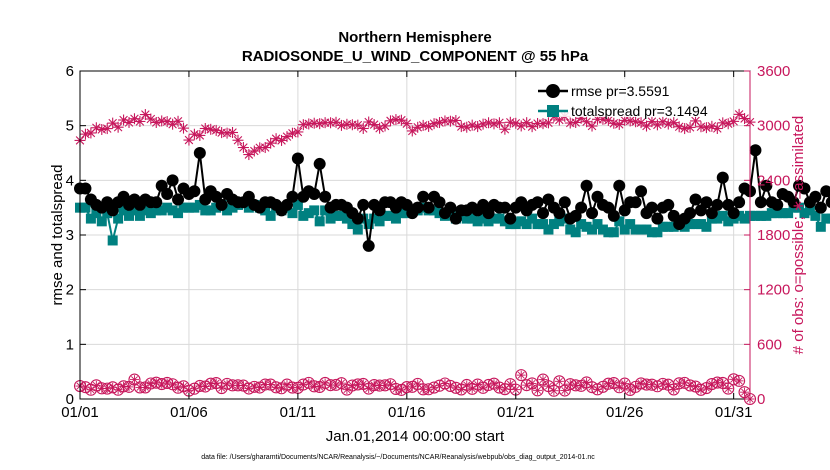 The image size is (830, 470). I want to click on y-left-tick-label: 3, so click(70, 235).